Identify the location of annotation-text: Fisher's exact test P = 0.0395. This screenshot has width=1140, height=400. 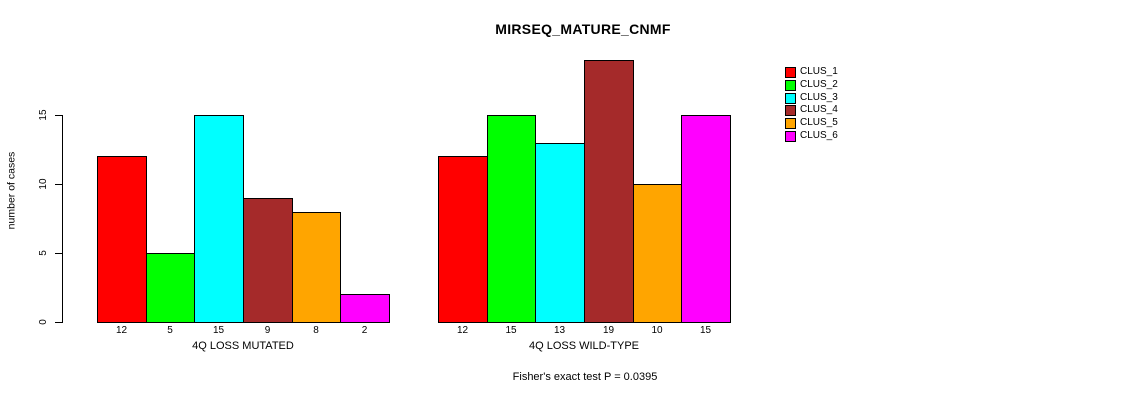
(585, 377).